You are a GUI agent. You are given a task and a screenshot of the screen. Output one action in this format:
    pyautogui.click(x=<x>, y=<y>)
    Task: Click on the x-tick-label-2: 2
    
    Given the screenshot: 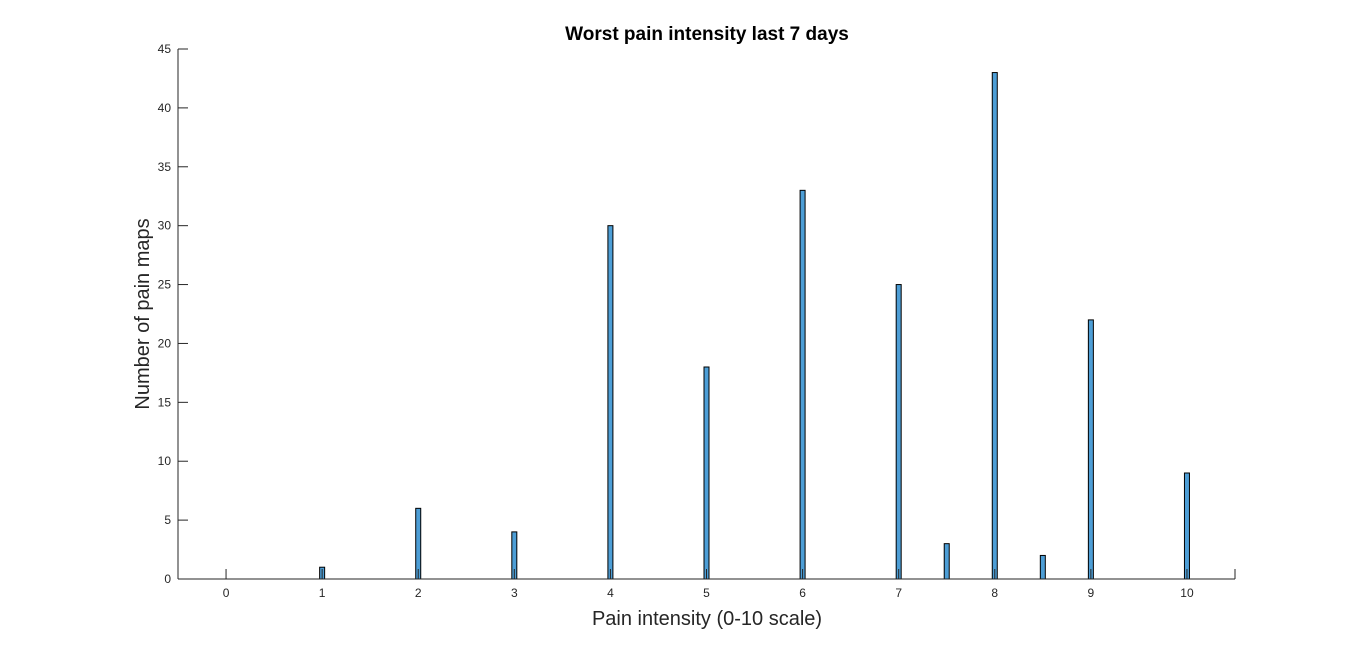 What is the action you would take?
    pyautogui.click(x=418, y=593)
    